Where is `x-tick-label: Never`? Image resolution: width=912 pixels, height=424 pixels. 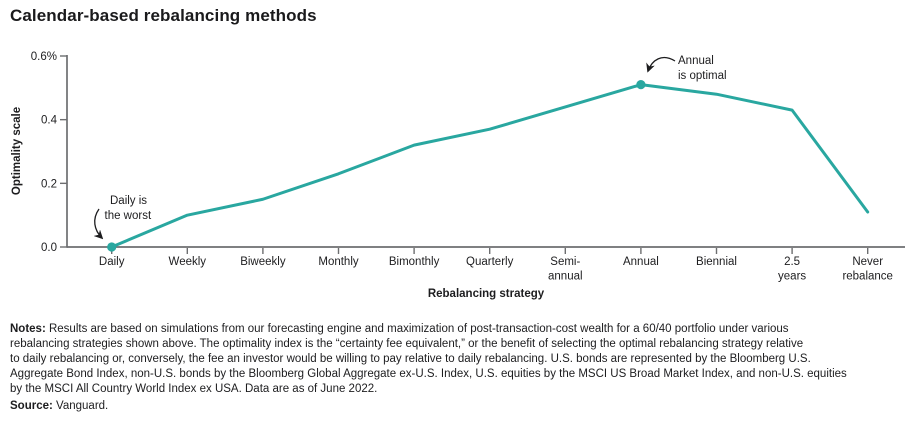 x-tick-label: Never is located at coordinates (867, 262).